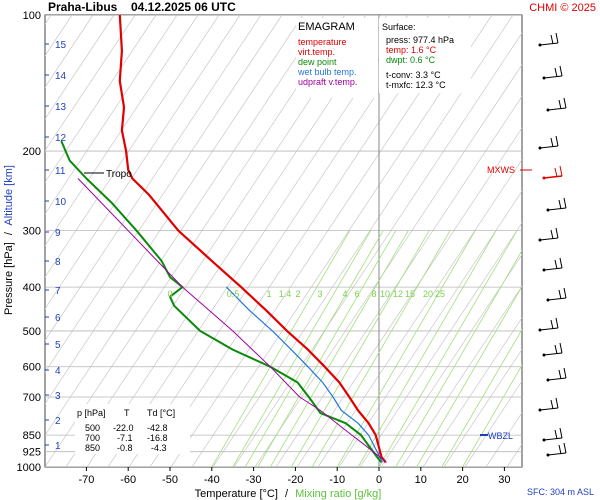 The width and height of the screenshot is (600, 500). I want to click on svg-text:Pressure [hPa] / A: Pressure [hPa] / Altitude [km], so click(9, 240).